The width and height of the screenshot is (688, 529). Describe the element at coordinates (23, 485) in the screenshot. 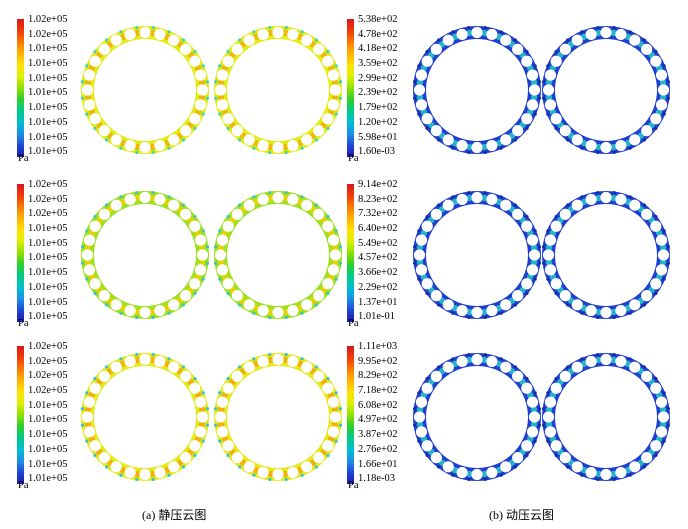

I see `static-unit-label-3: Pa` at that location.